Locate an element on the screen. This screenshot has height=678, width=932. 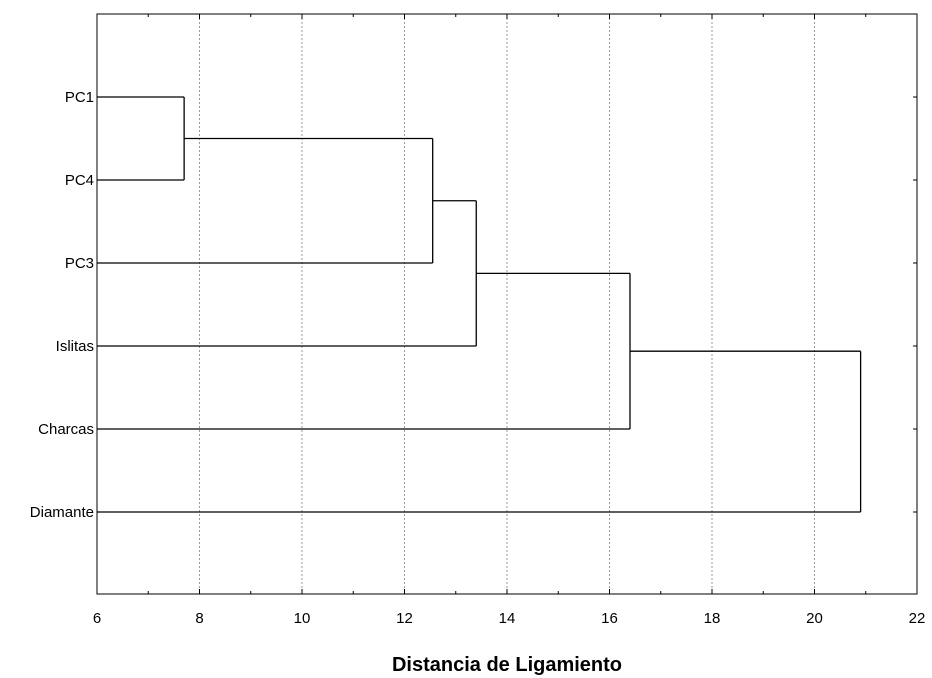
x-tick-label: 22 is located at coordinates (917, 618).